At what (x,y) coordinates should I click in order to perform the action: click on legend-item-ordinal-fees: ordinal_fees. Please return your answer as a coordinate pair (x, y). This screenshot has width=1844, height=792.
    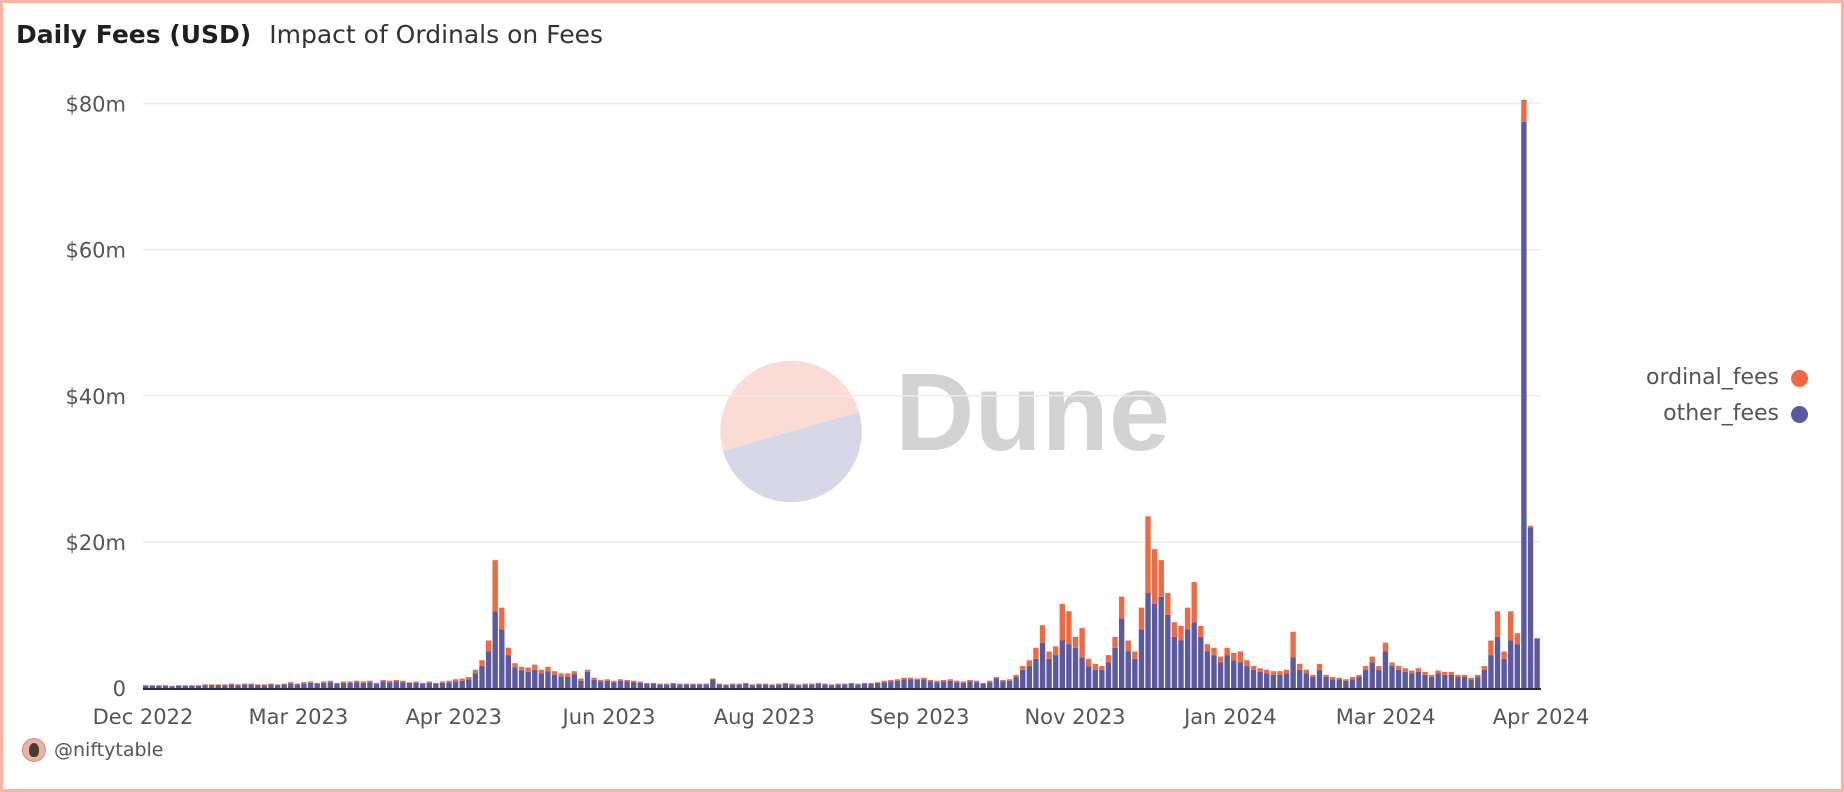
    Looking at the image, I should click on (1727, 378).